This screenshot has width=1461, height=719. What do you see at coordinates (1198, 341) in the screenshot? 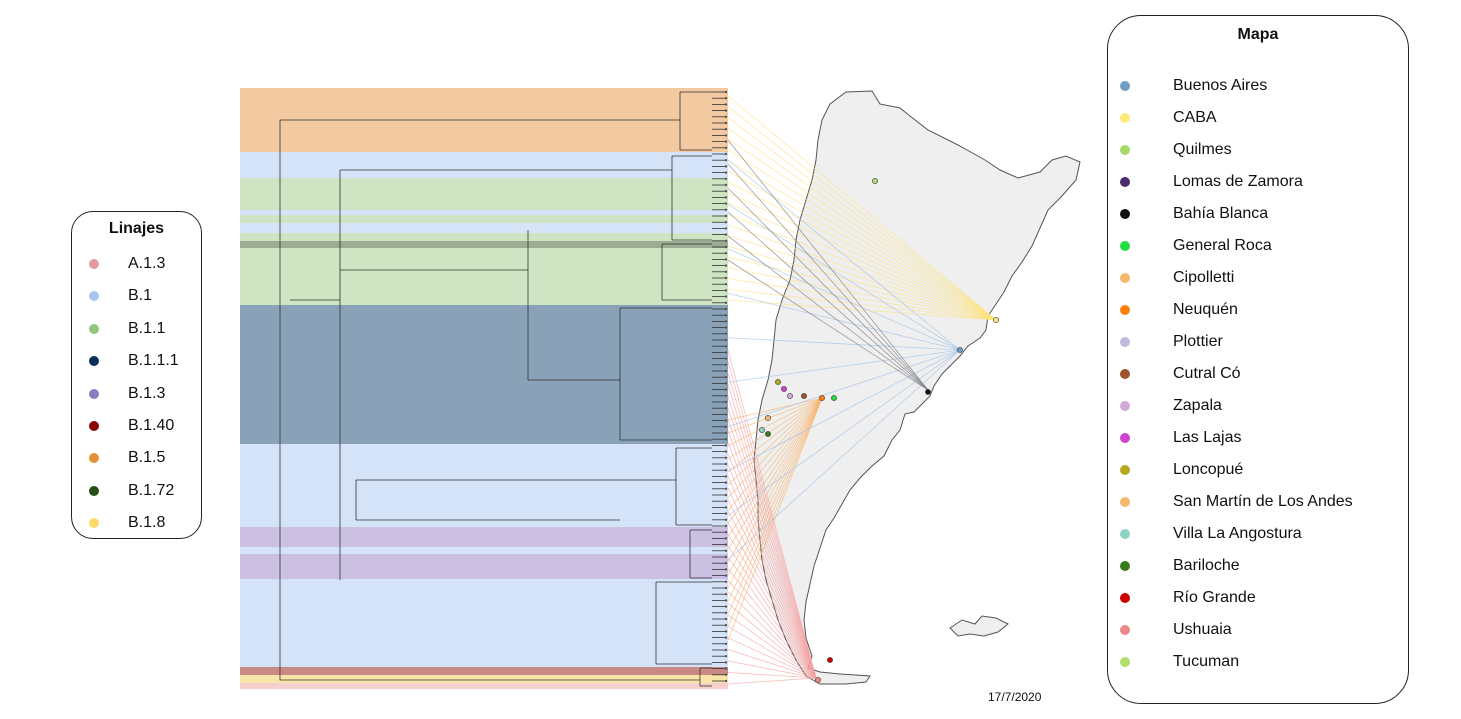
I see `legend-label: Plottier` at bounding box center [1198, 341].